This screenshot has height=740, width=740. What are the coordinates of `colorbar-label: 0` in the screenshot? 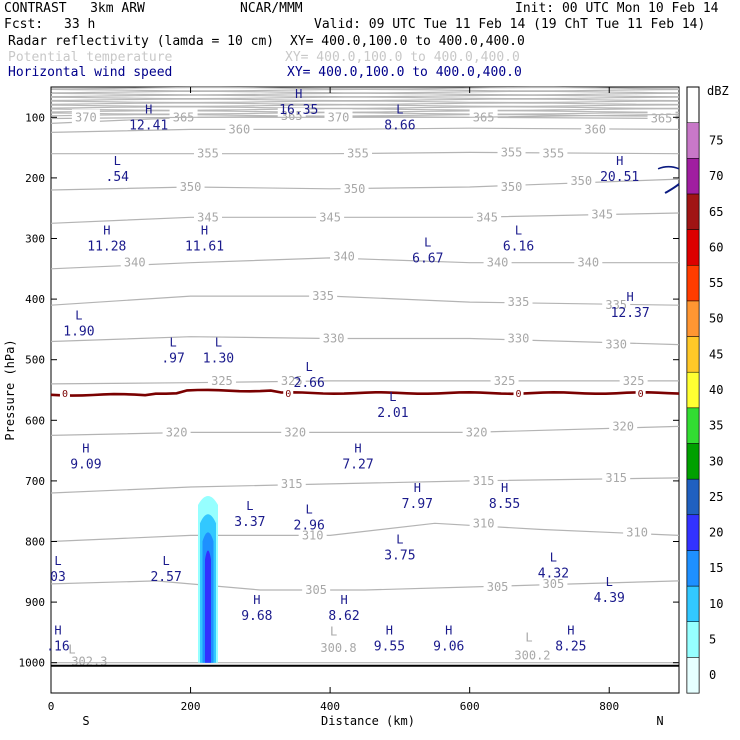 It's located at (712, 675).